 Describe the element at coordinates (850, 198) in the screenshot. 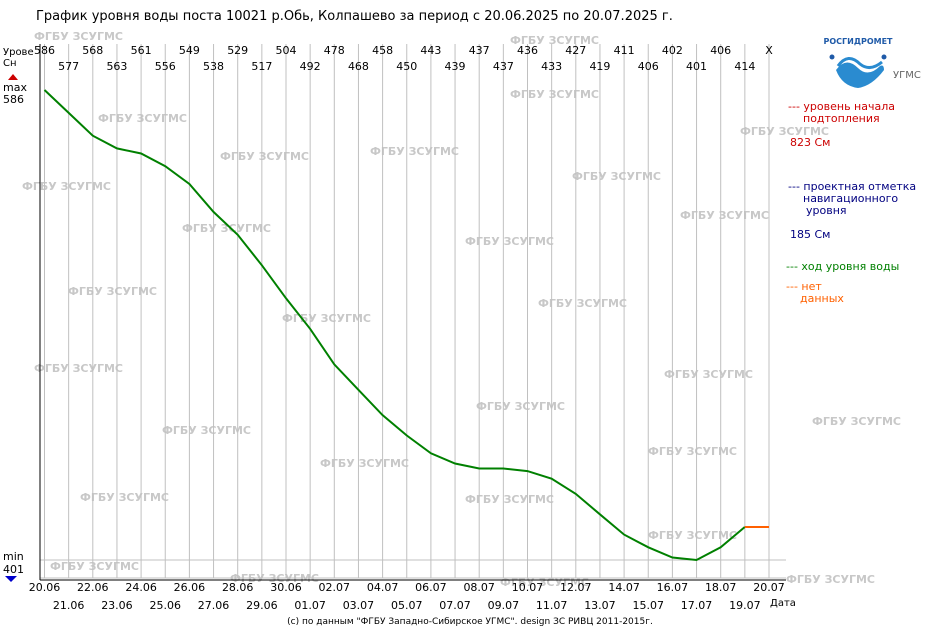

I see `legend-nav-line2: навигационного` at that location.